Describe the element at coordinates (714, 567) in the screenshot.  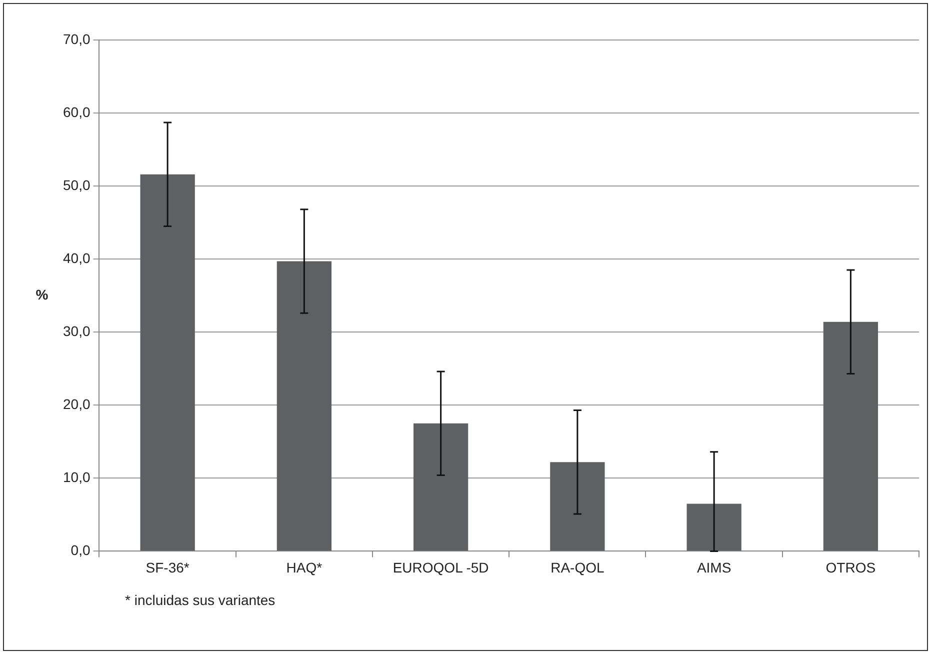
I see `x-tick-label: AIMS` at that location.